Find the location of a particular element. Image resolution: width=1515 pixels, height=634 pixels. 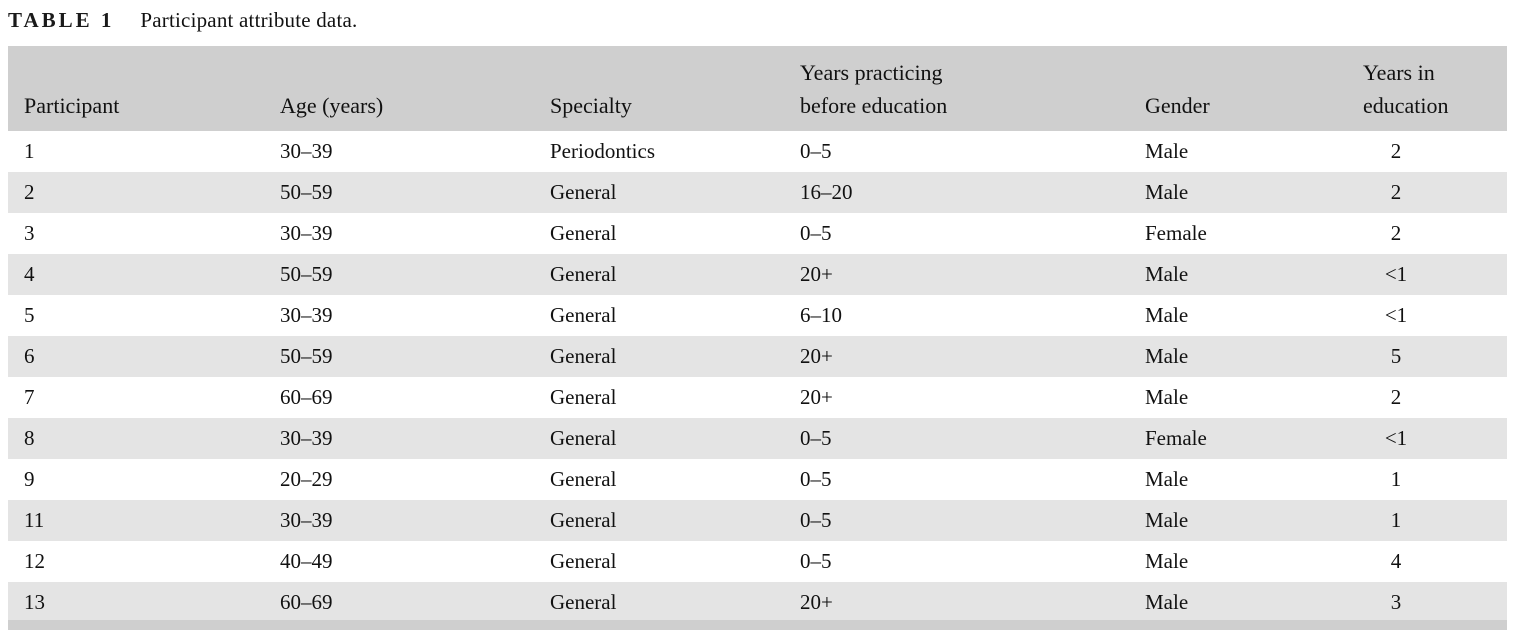

col-header-age: Age (years) is located at coordinates (415, 88).